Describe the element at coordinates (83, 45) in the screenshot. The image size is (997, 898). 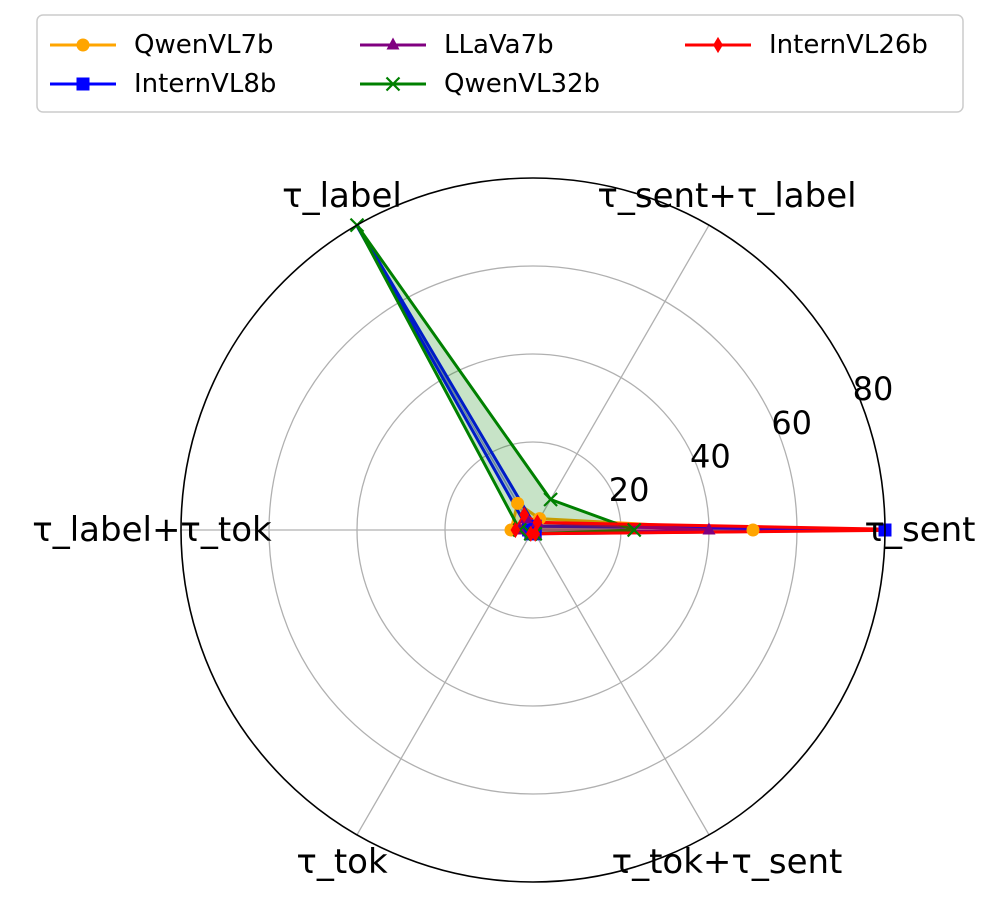
I see `legend-marker-QwenVL7b` at that location.